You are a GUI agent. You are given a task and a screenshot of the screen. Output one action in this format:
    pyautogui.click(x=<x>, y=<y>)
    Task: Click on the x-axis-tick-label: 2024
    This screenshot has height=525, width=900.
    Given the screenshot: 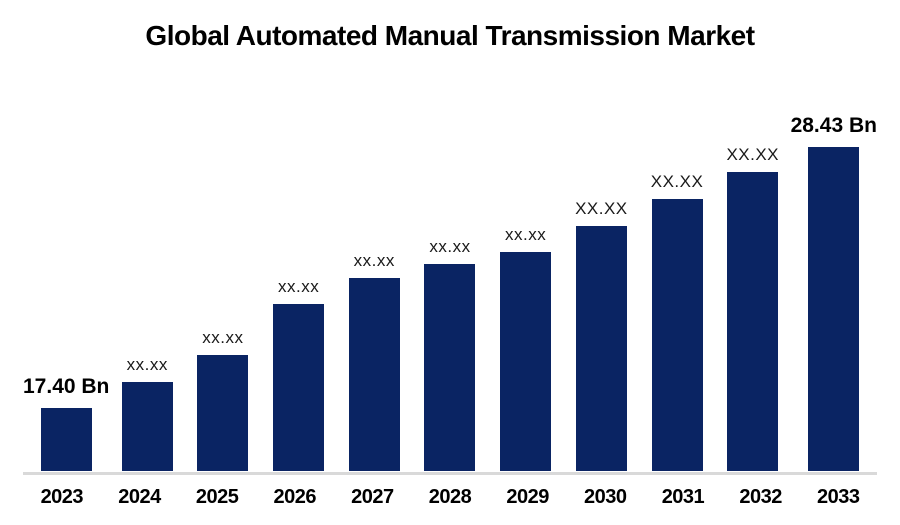 What is the action you would take?
    pyautogui.click(x=139, y=497)
    